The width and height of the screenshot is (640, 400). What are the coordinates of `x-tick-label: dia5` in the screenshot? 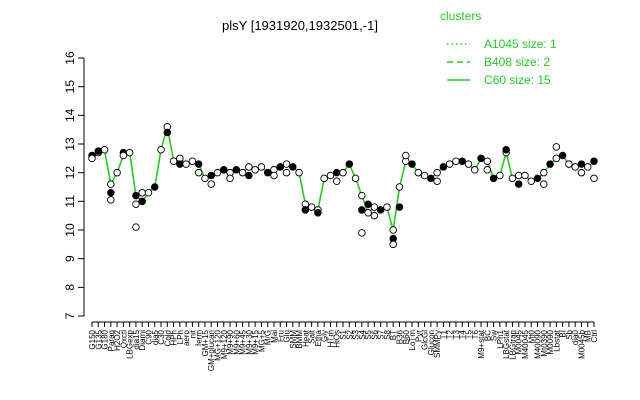 It's located at (155, 337).